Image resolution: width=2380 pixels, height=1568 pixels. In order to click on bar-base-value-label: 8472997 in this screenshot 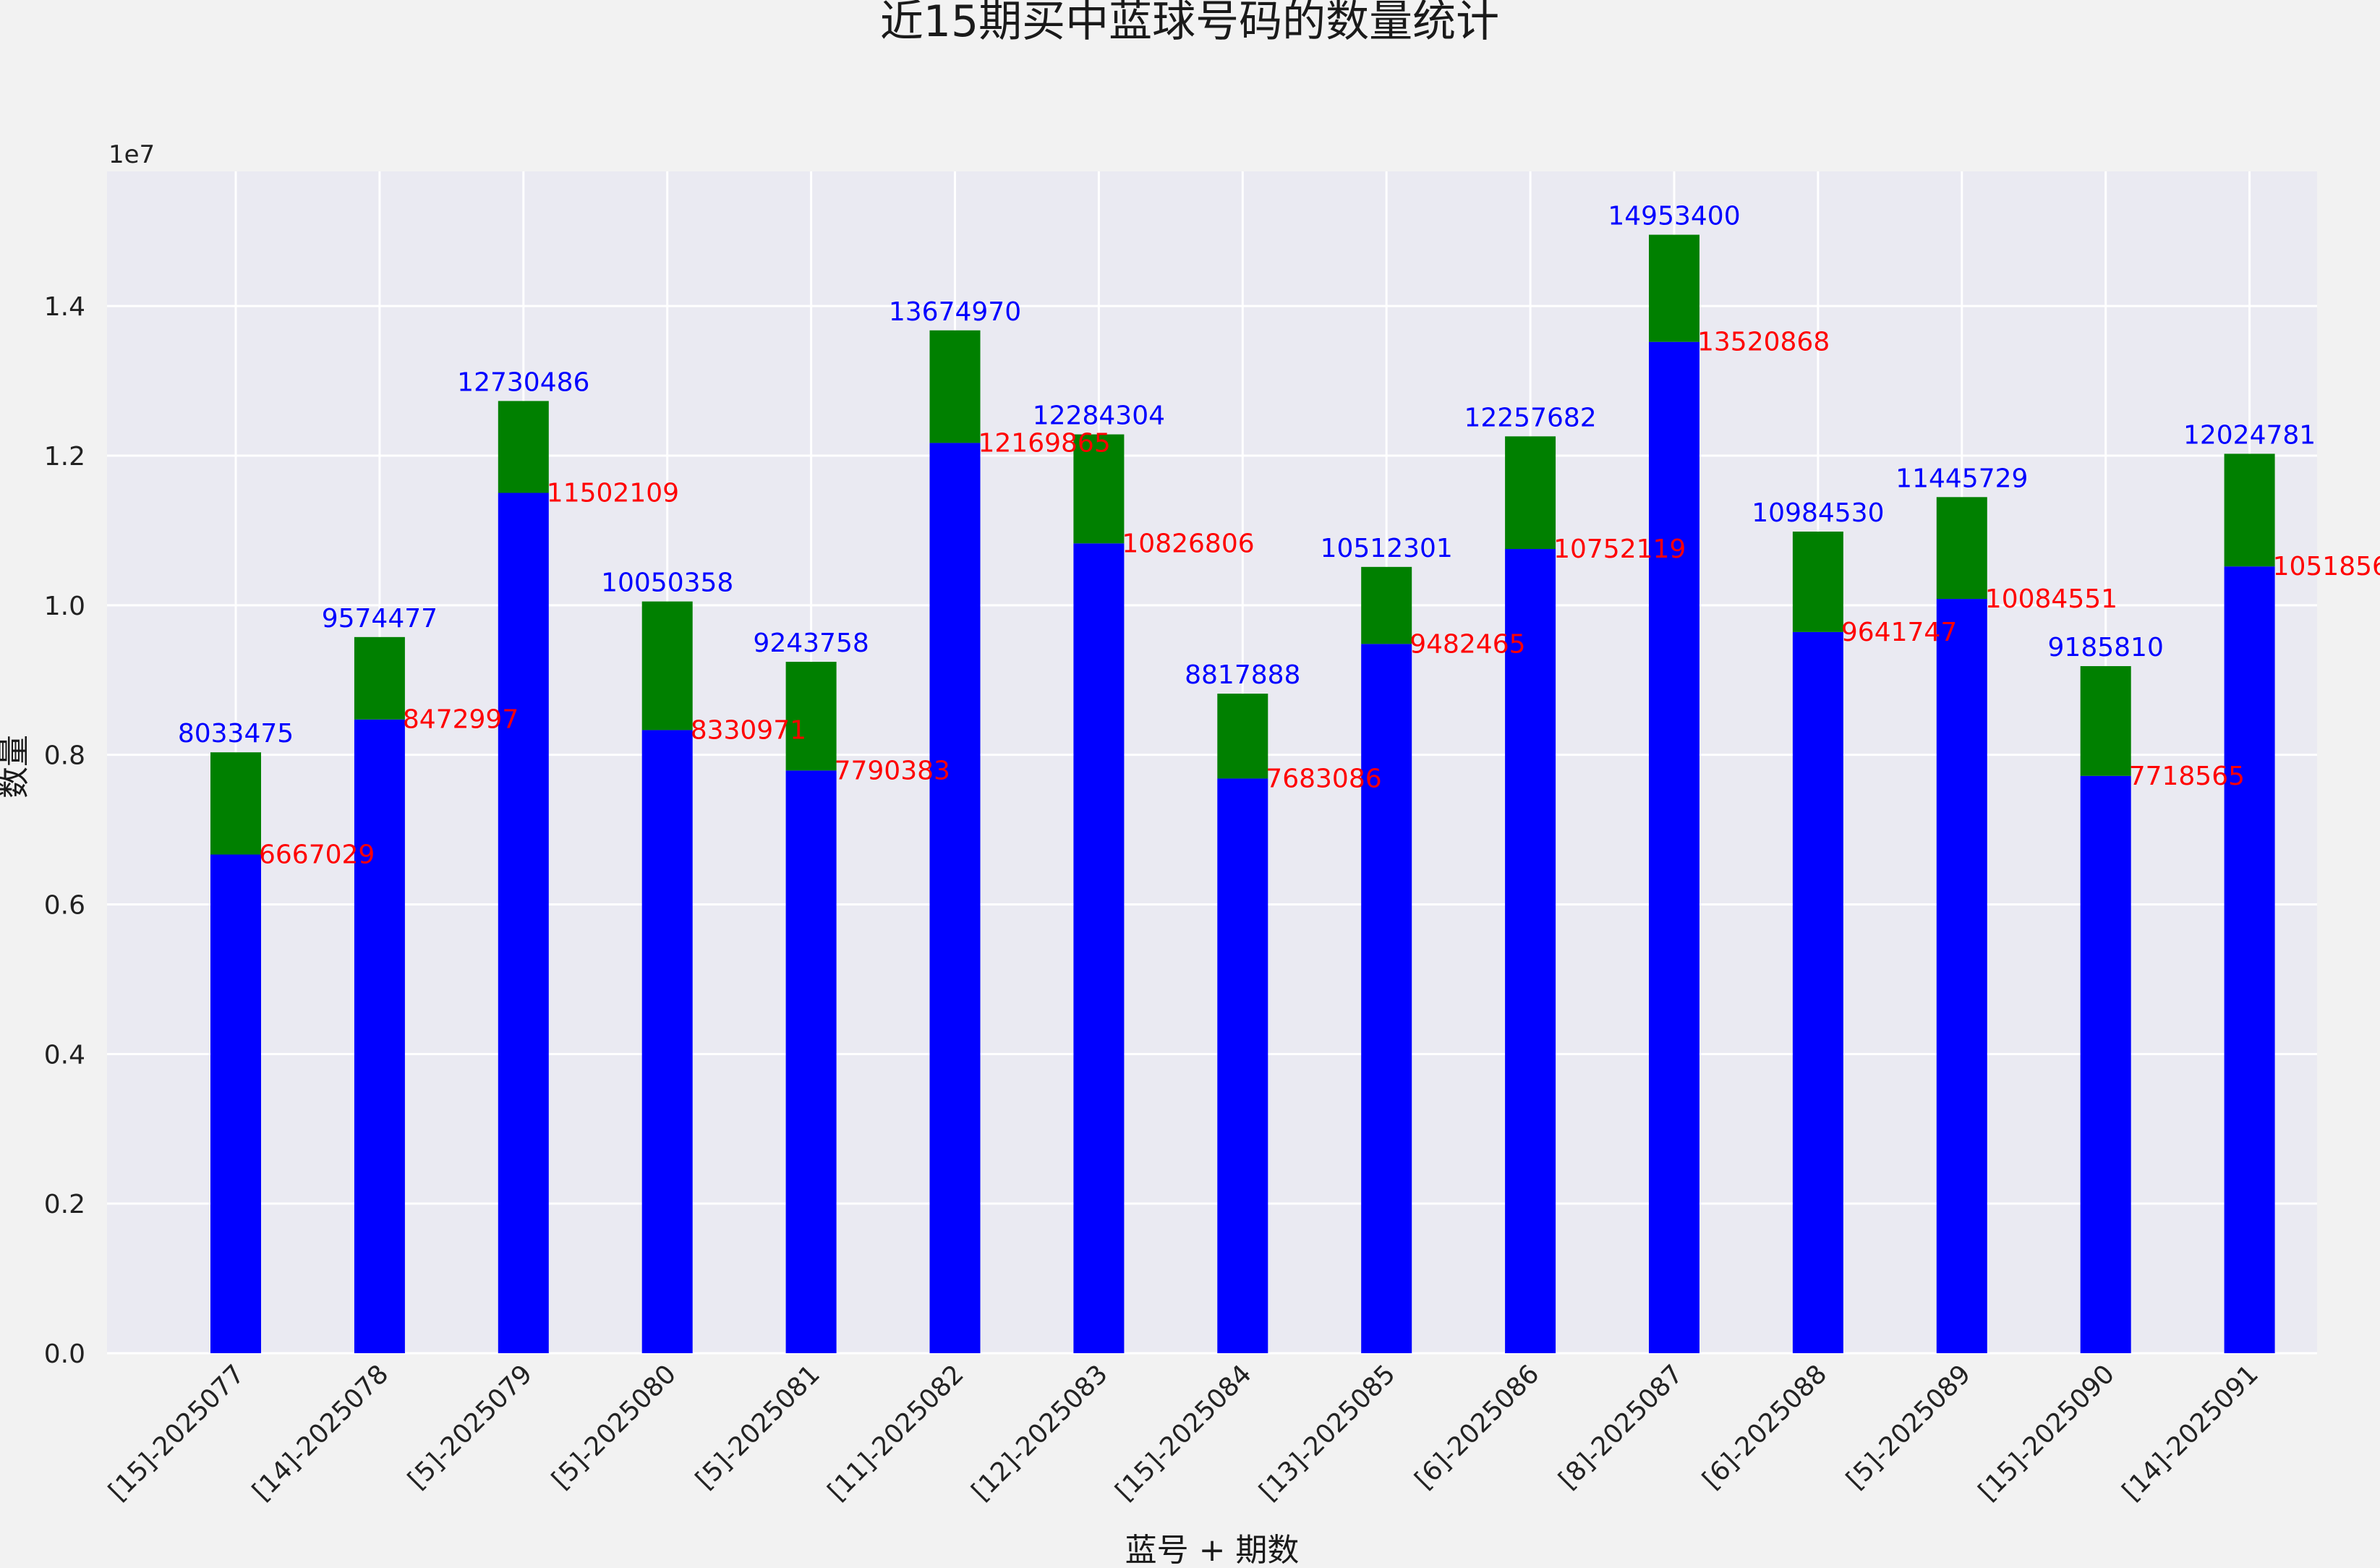, I will do `click(461, 720)`.